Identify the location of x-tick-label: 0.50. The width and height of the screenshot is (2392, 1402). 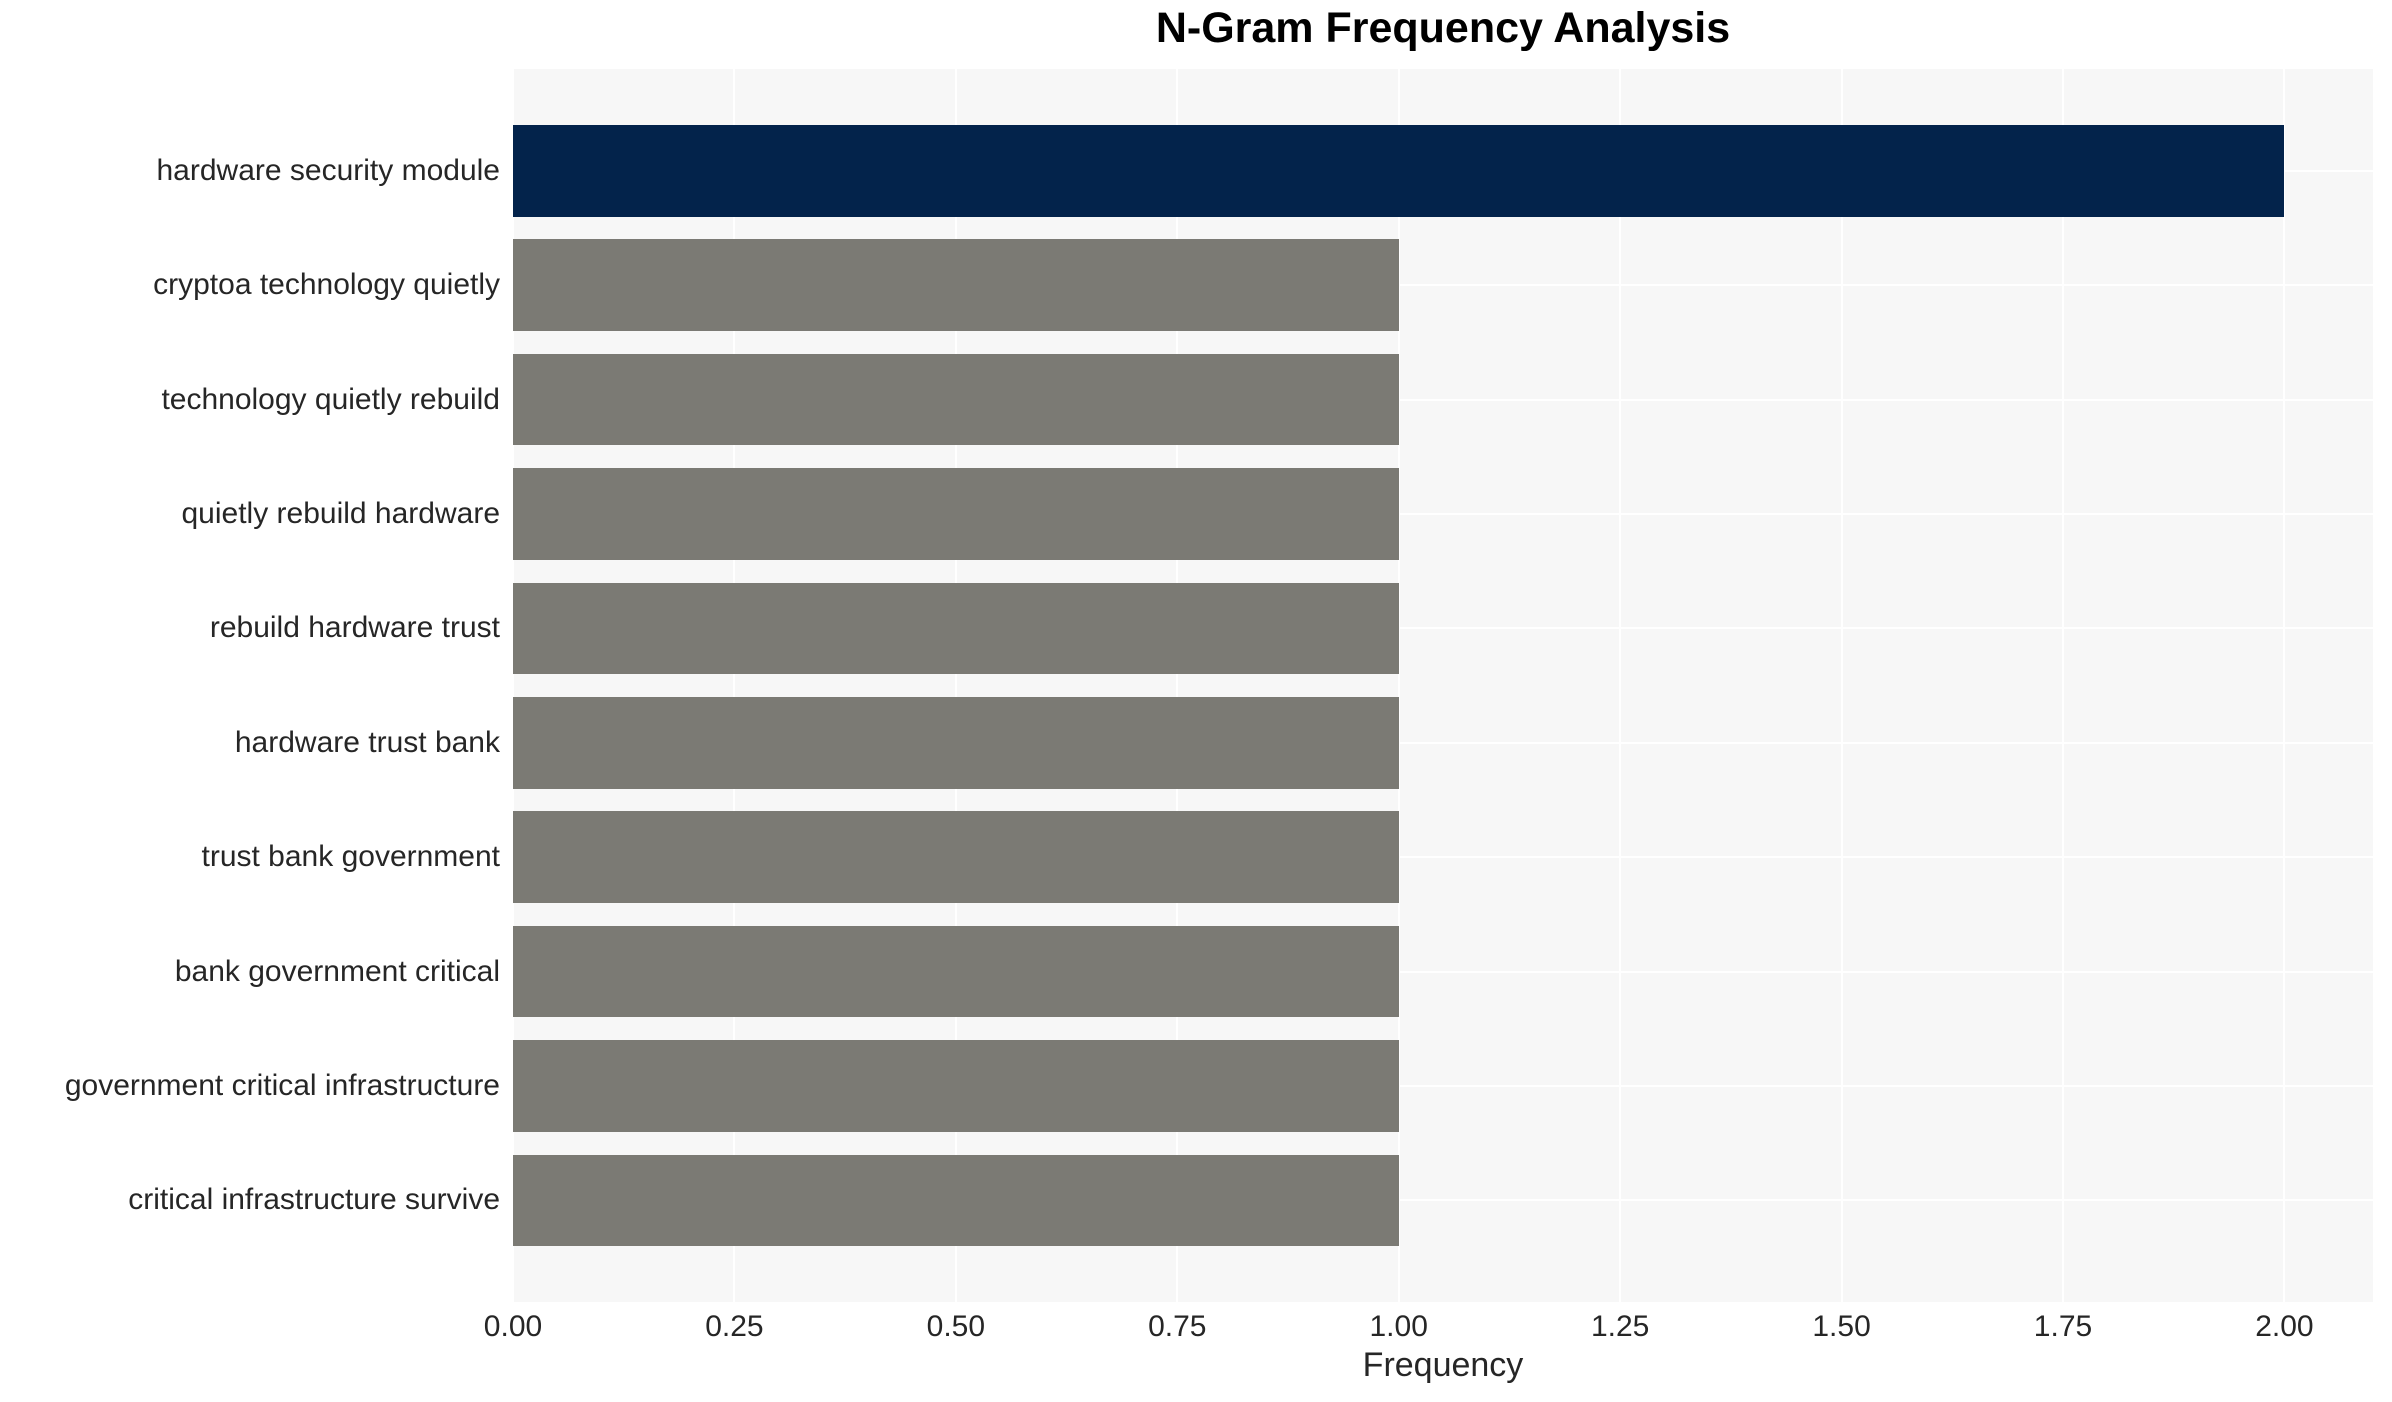
(956, 1326).